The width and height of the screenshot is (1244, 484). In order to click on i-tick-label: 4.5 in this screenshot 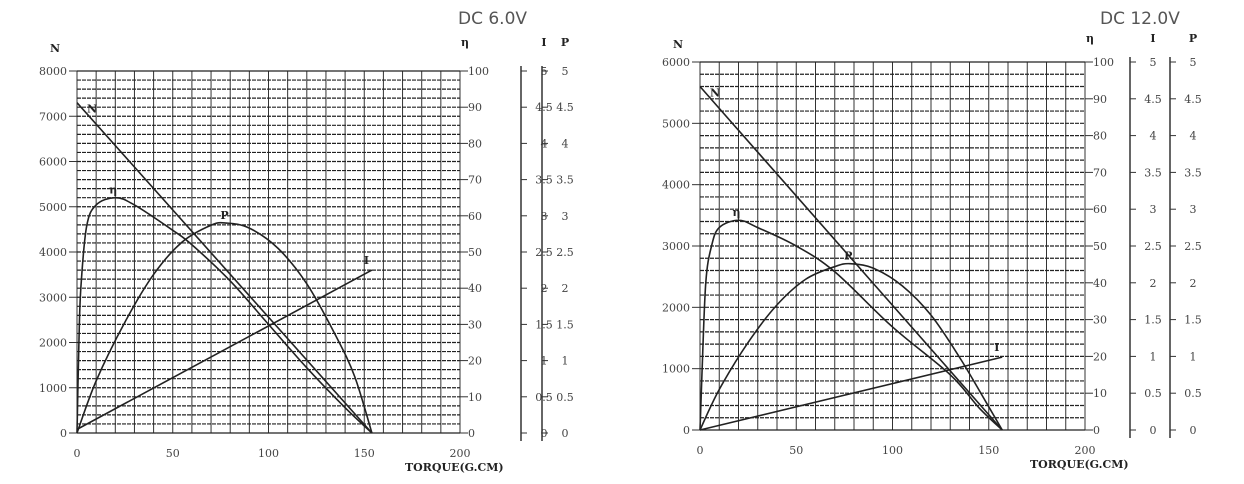, I will do `click(1153, 99)`.